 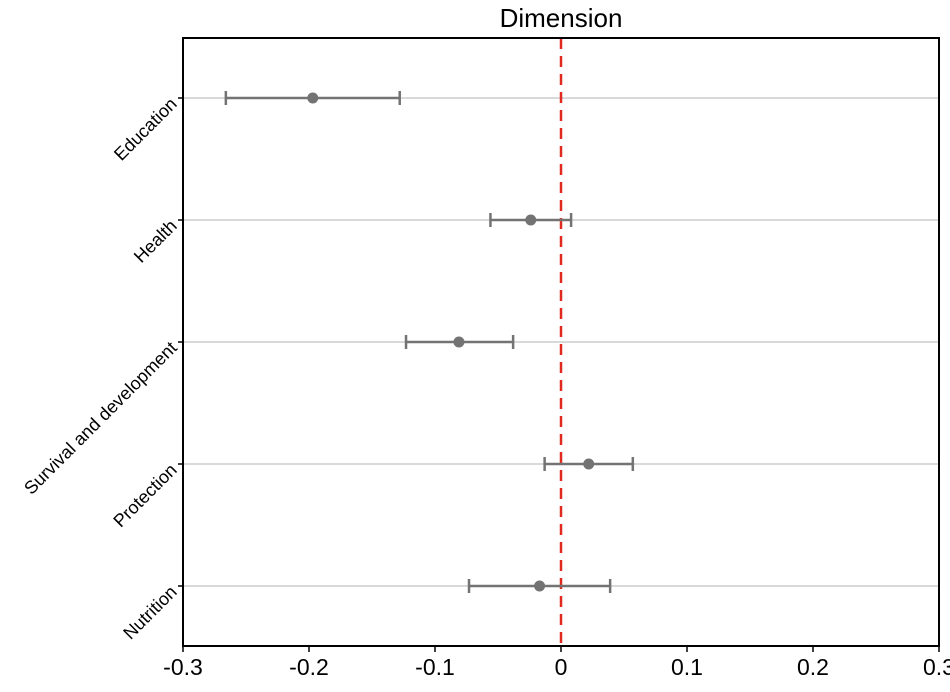 What do you see at coordinates (561, 18) in the screenshot?
I see `chart-title: Dimension` at bounding box center [561, 18].